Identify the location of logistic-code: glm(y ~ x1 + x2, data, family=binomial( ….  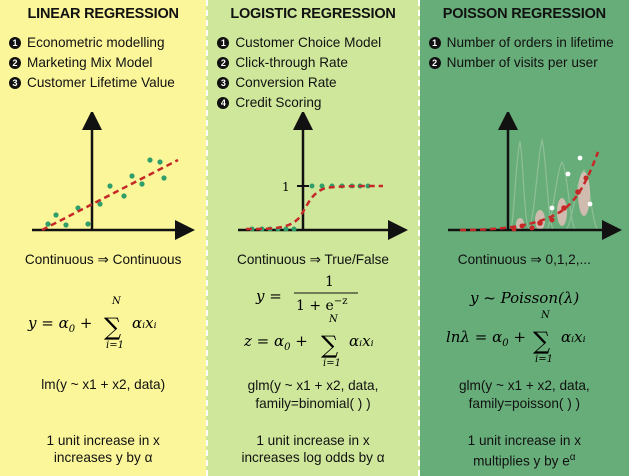
(313, 394).